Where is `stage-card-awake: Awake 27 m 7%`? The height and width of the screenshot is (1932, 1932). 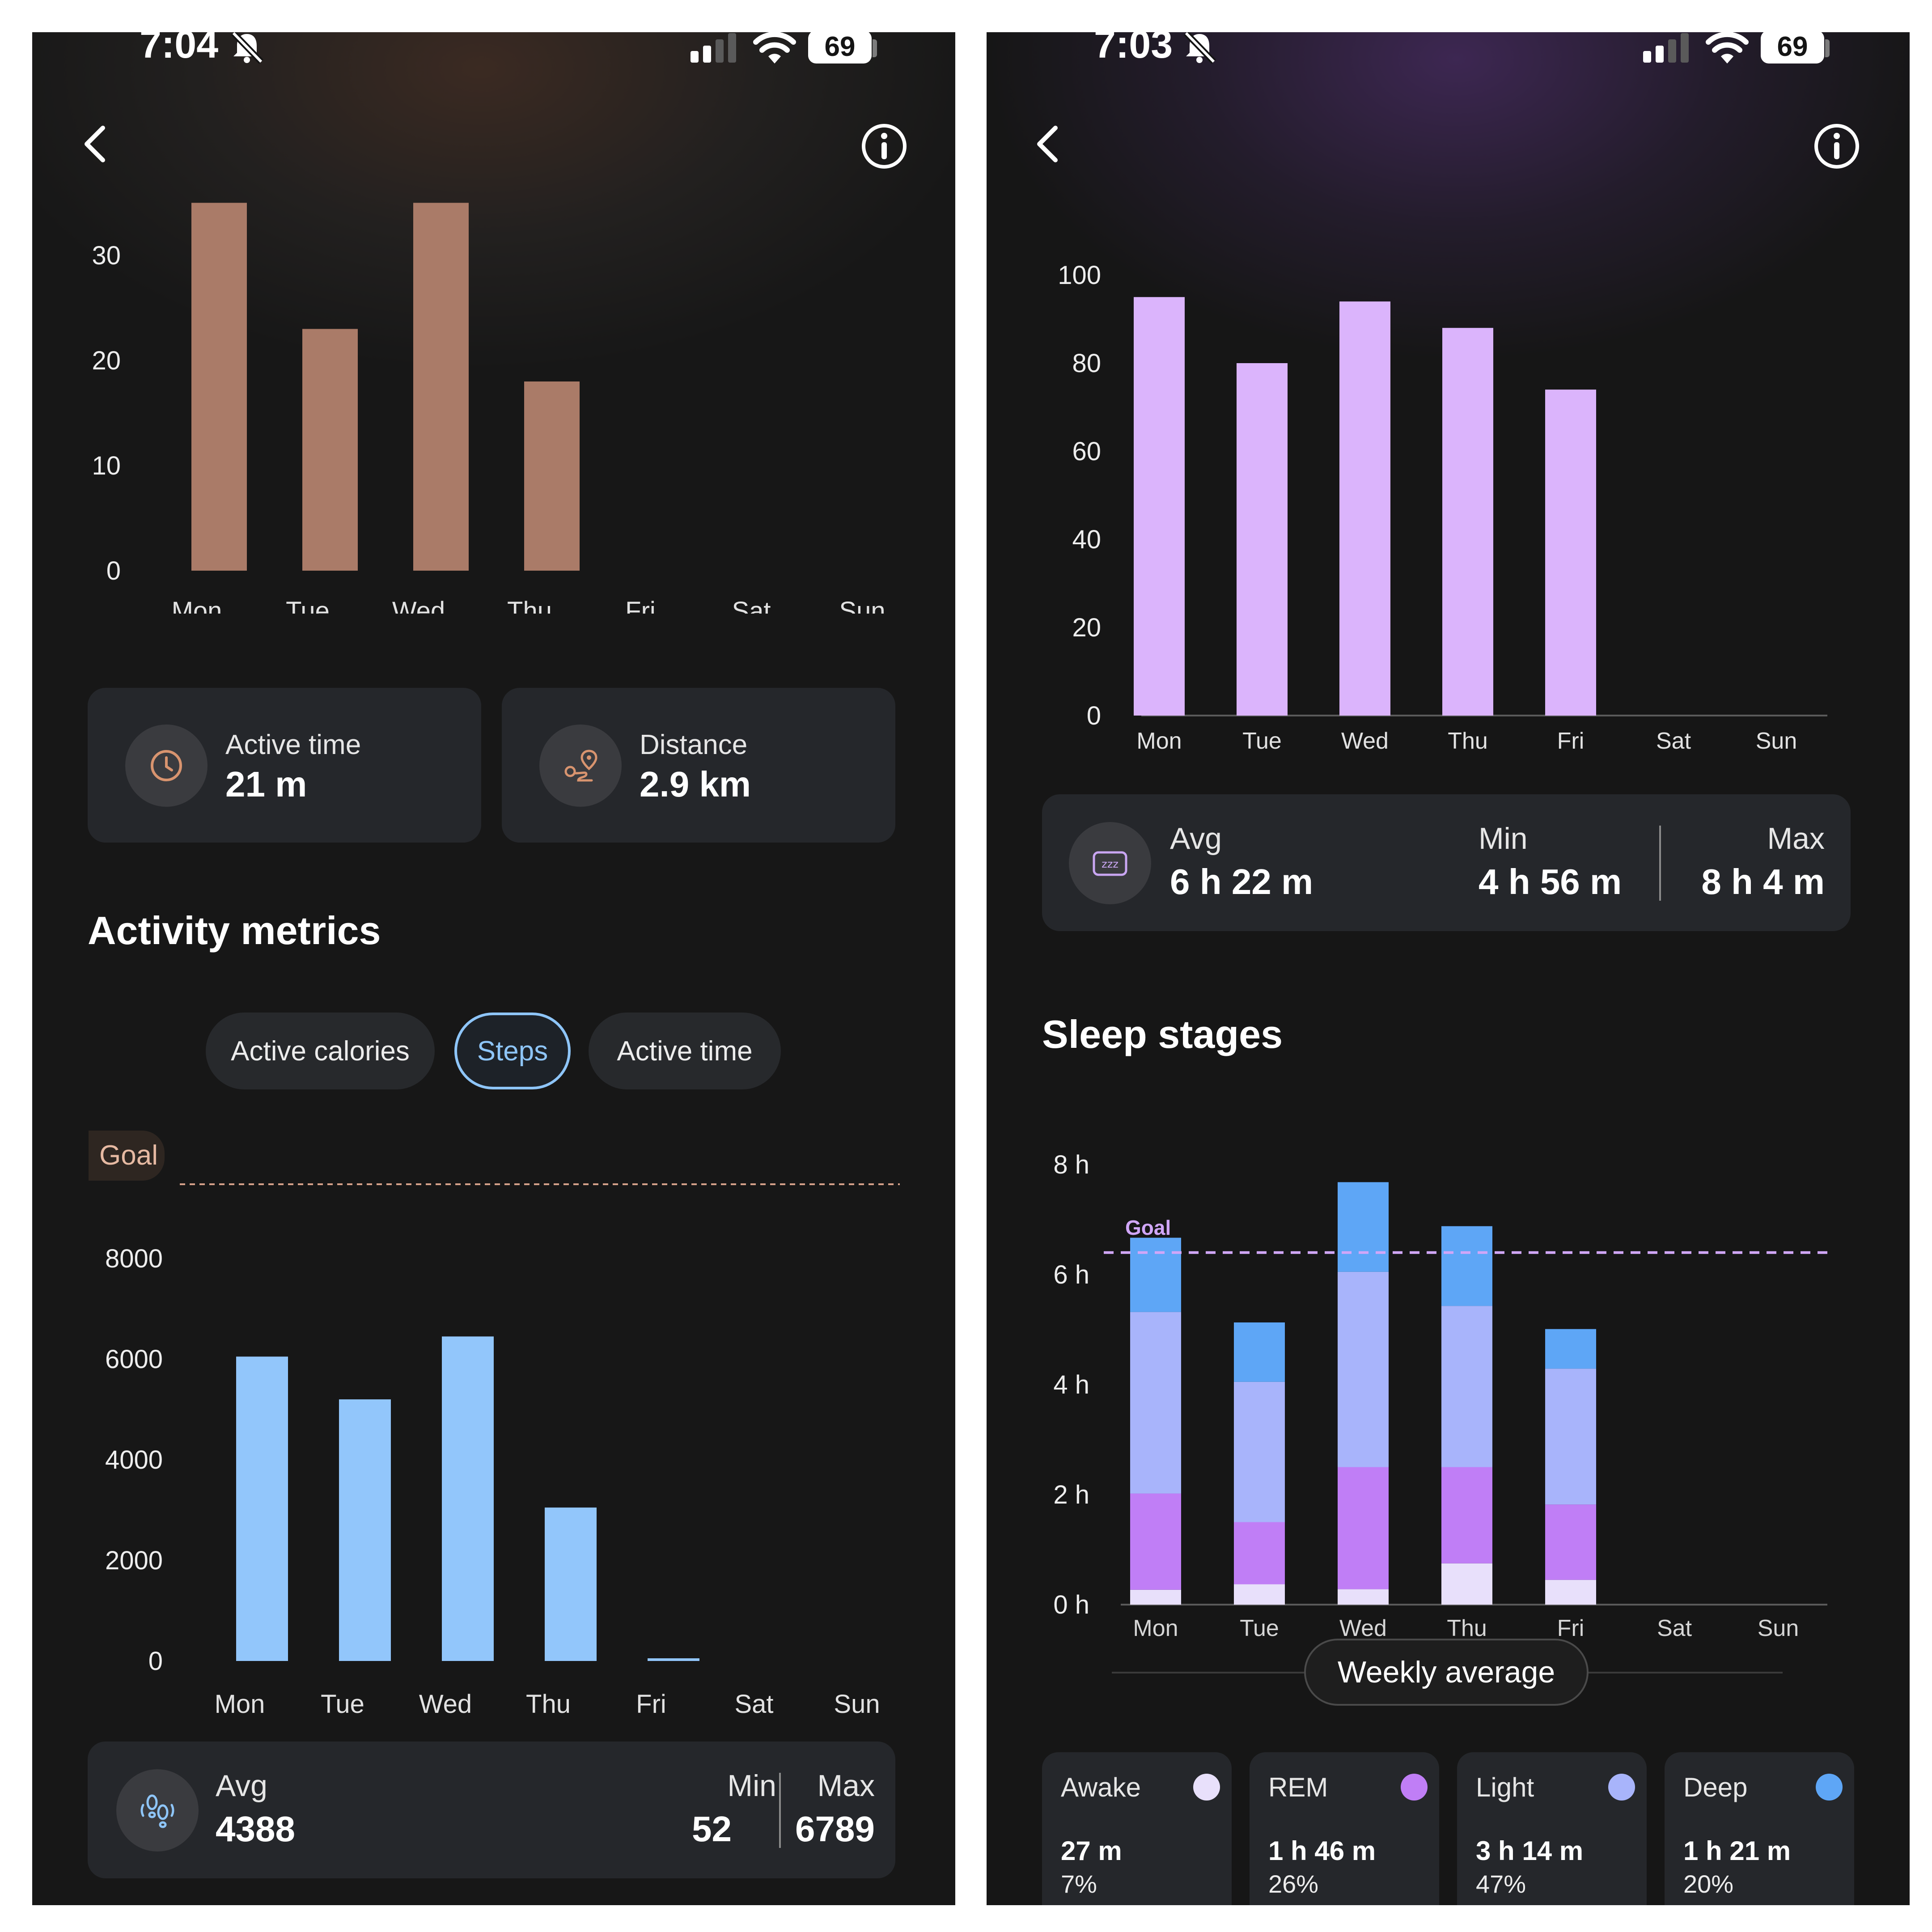
stage-card-awake: Awake 27 m 7% is located at coordinates (1137, 1828).